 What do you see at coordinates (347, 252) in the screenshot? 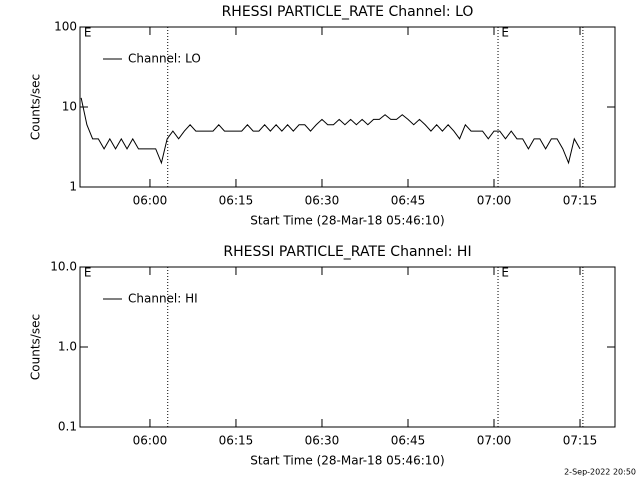
I see `chart-title: RHESSI PARTICLE_RATE Channel: HI` at bounding box center [347, 252].